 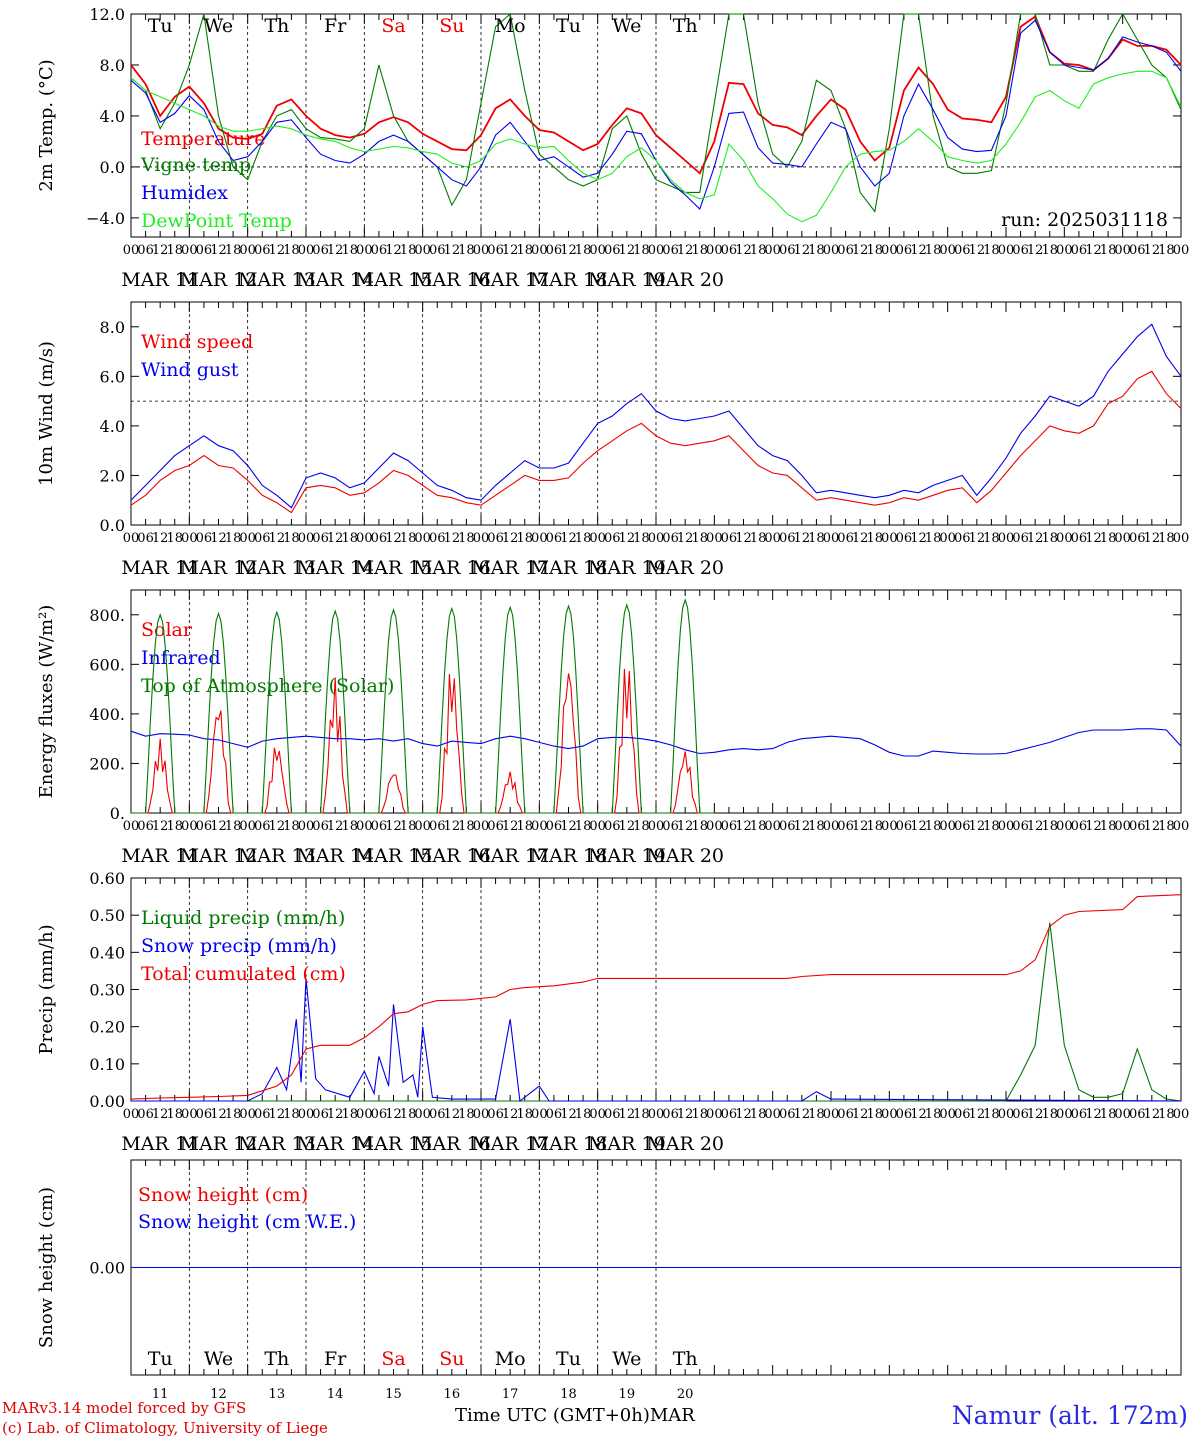 I want to click on wind-legend-1: Wind gust, so click(x=190, y=370).